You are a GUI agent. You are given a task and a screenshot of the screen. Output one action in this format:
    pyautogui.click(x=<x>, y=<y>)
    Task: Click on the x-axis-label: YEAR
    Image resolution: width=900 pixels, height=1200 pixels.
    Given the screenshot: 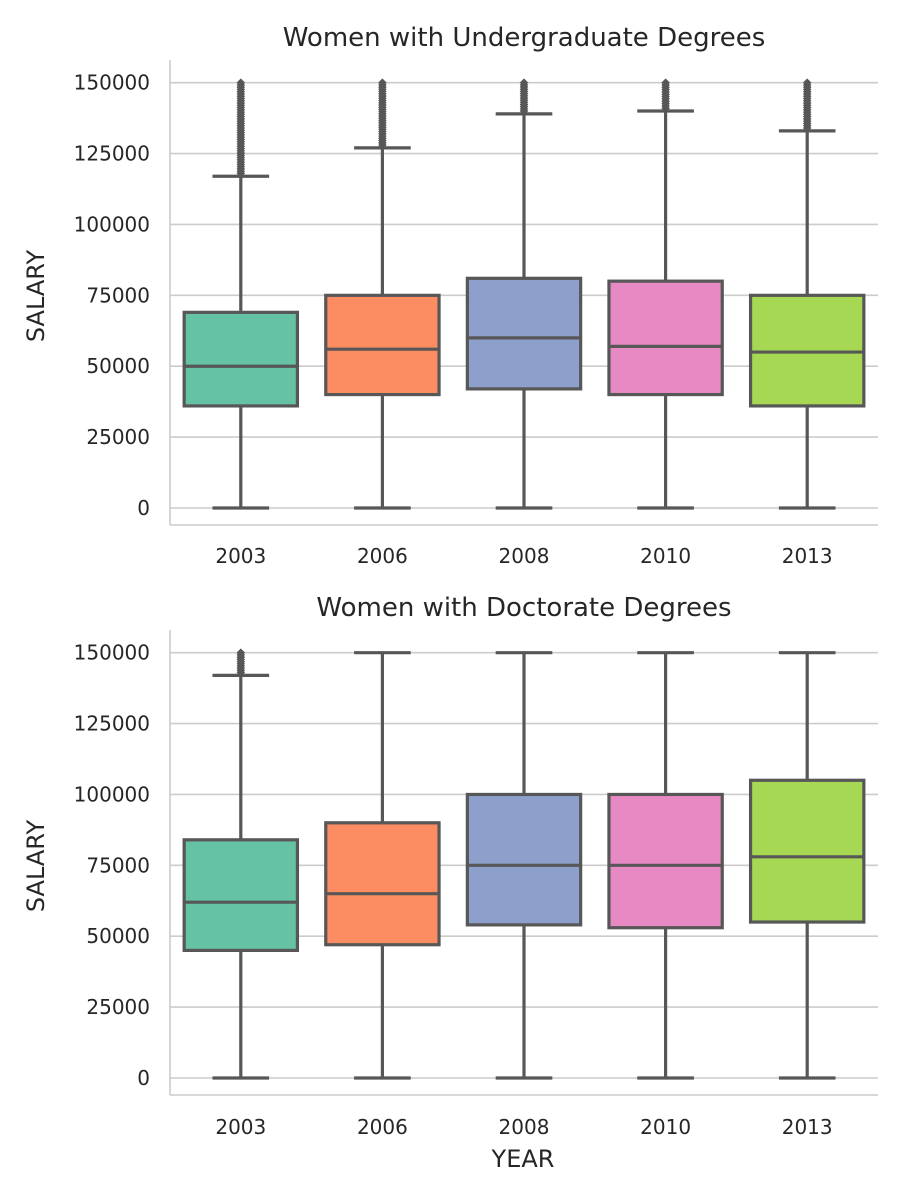 What is the action you would take?
    pyautogui.click(x=523, y=1159)
    